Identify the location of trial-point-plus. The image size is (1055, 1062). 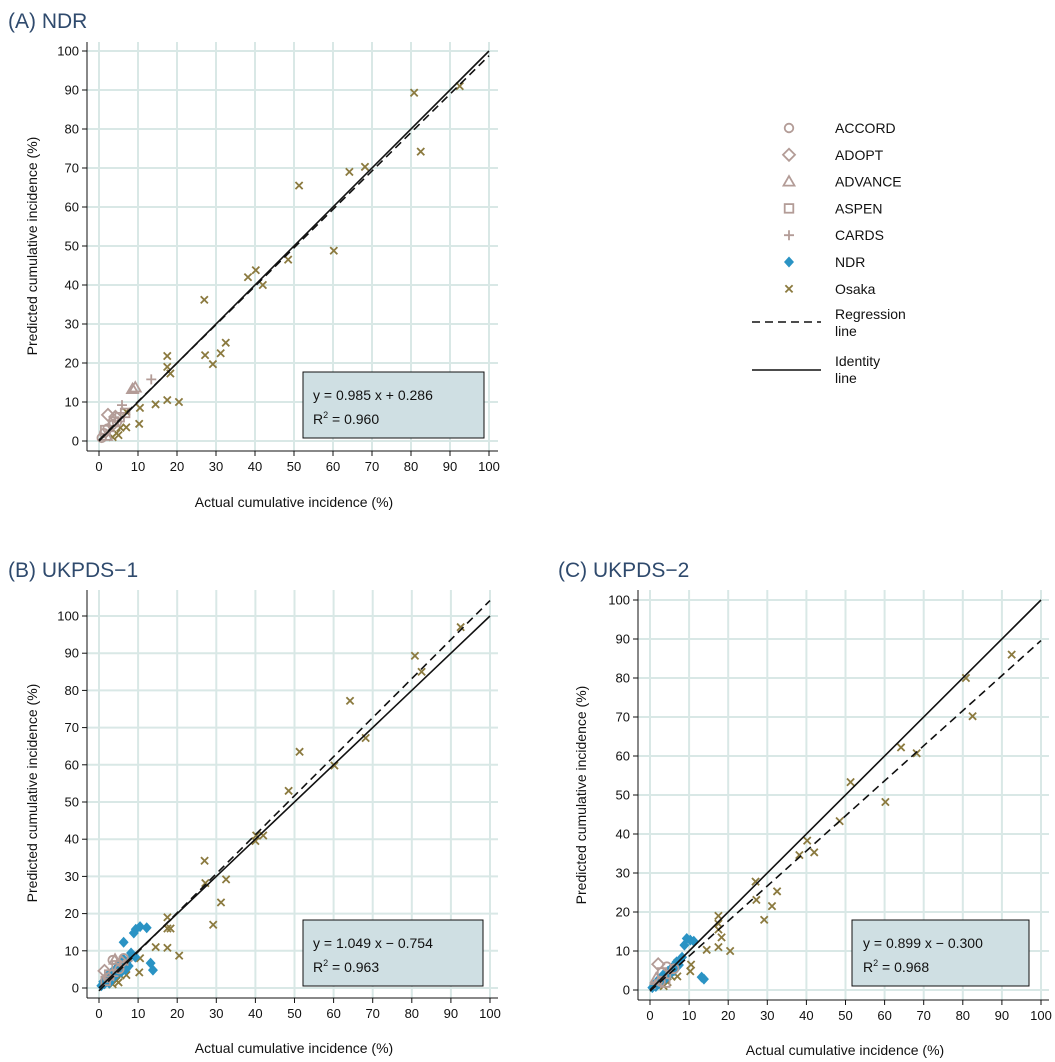
(151, 379).